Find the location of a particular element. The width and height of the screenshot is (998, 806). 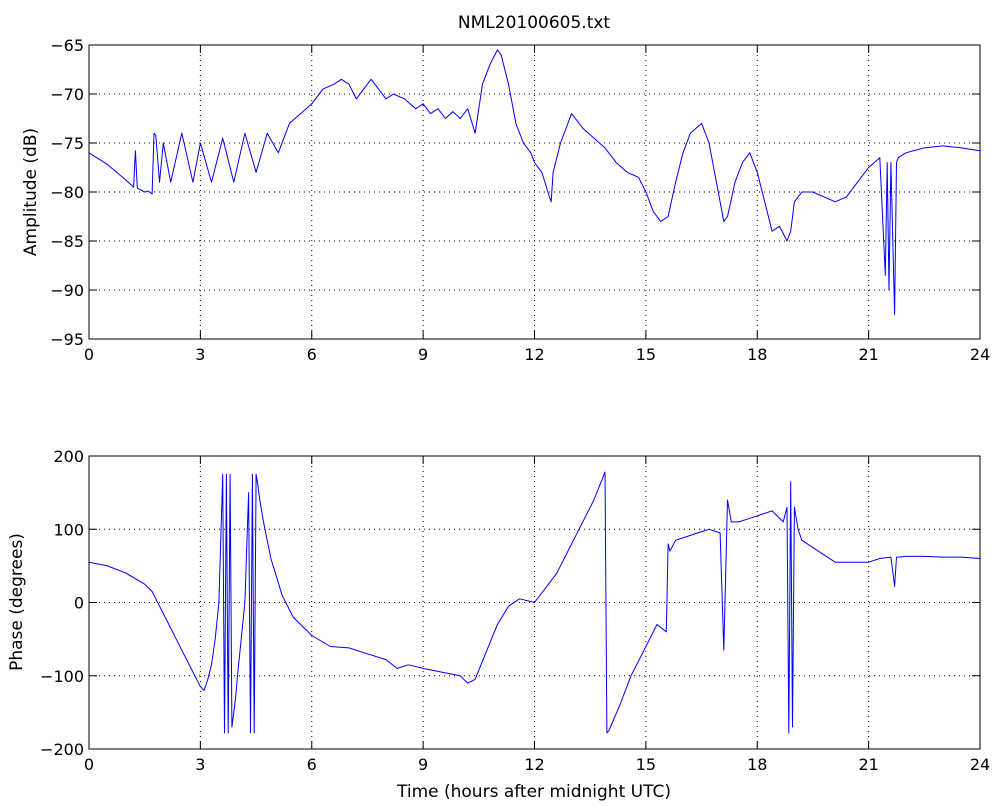

phase-y-axis-label: Phase (degrees) is located at coordinates (17, 602).